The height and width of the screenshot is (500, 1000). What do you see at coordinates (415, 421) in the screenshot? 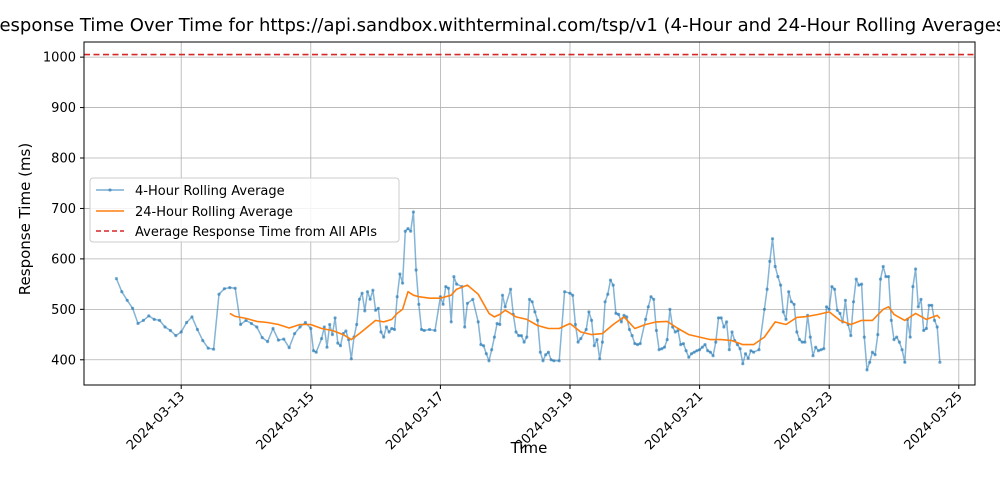
I see `x-tick-label: 2024-03-17` at bounding box center [415, 421].